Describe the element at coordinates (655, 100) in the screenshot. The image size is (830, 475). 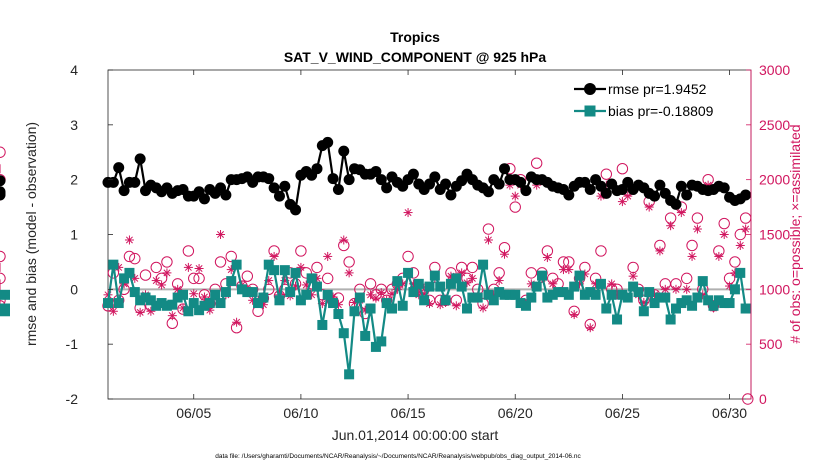
I see `legend-box` at that location.